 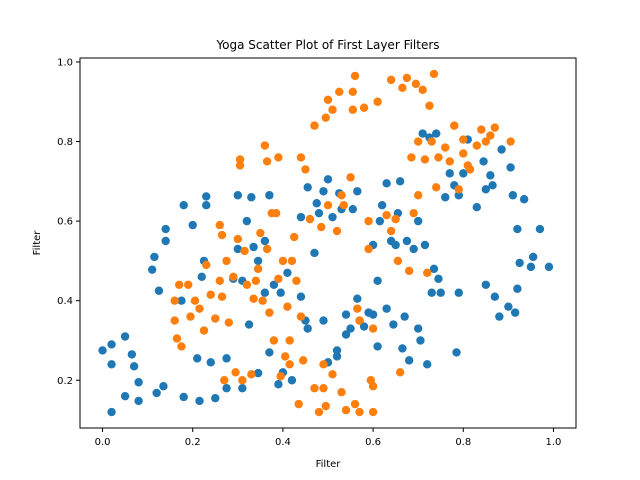 I want to click on x-tick-label: 0.6, so click(x=373, y=442).